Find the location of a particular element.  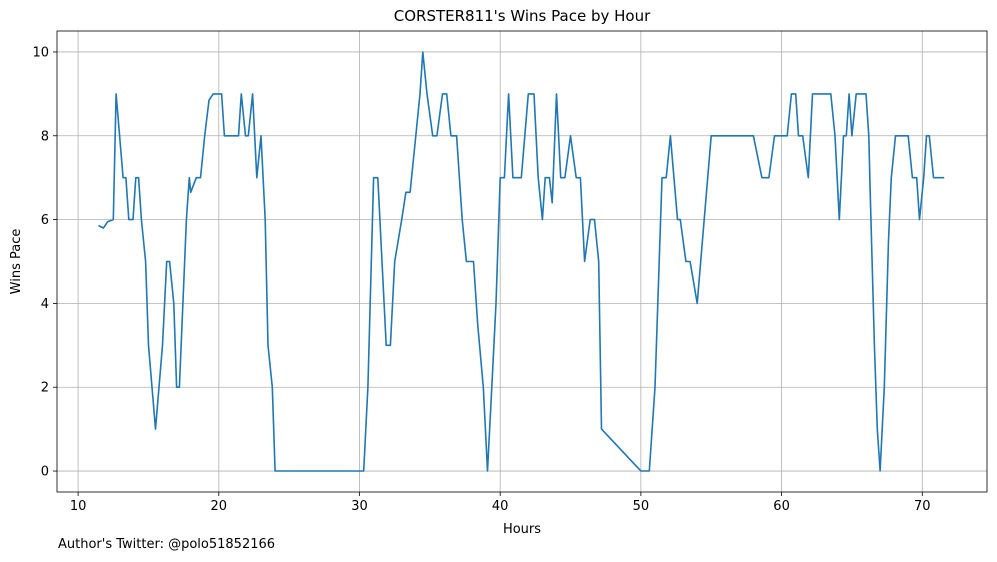

x-tick-label: 60 is located at coordinates (781, 506).